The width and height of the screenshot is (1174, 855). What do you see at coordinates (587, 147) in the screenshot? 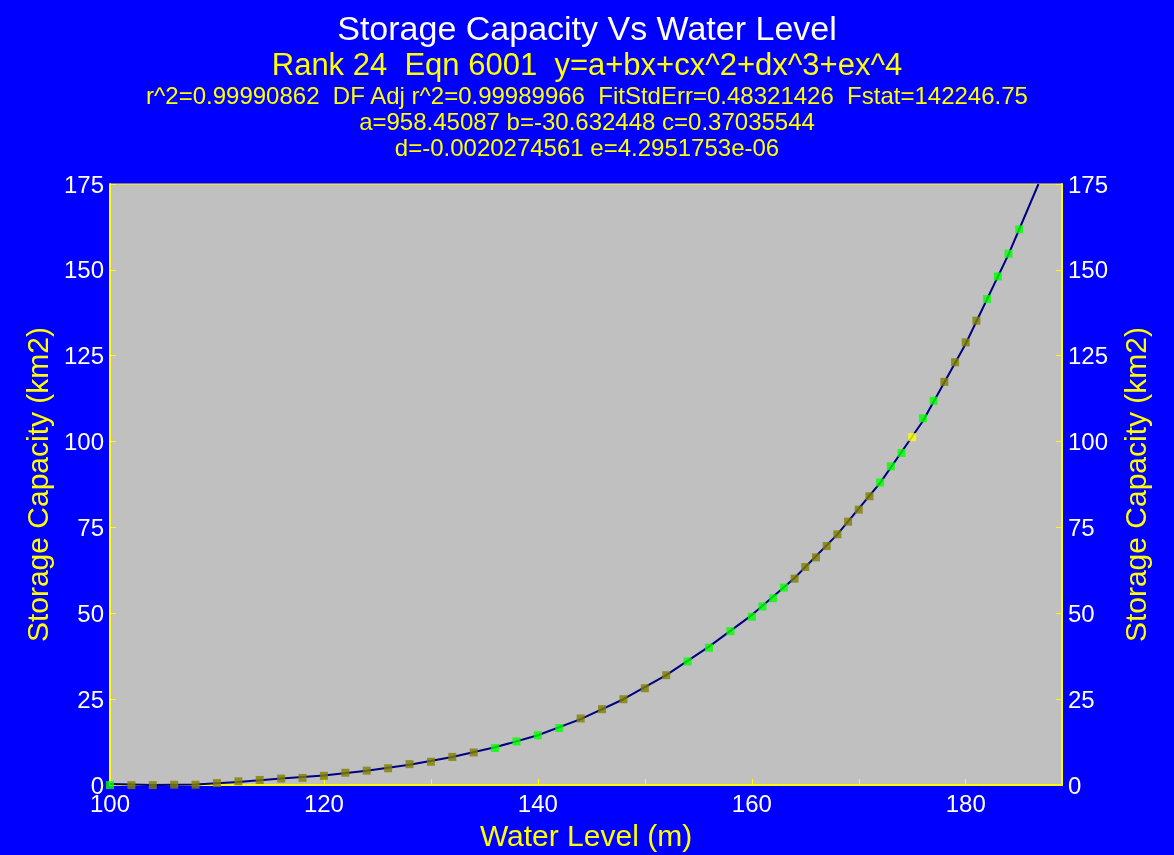
I see `text: d=-0.0020274561 e=4.2951753e-06` at bounding box center [587, 147].